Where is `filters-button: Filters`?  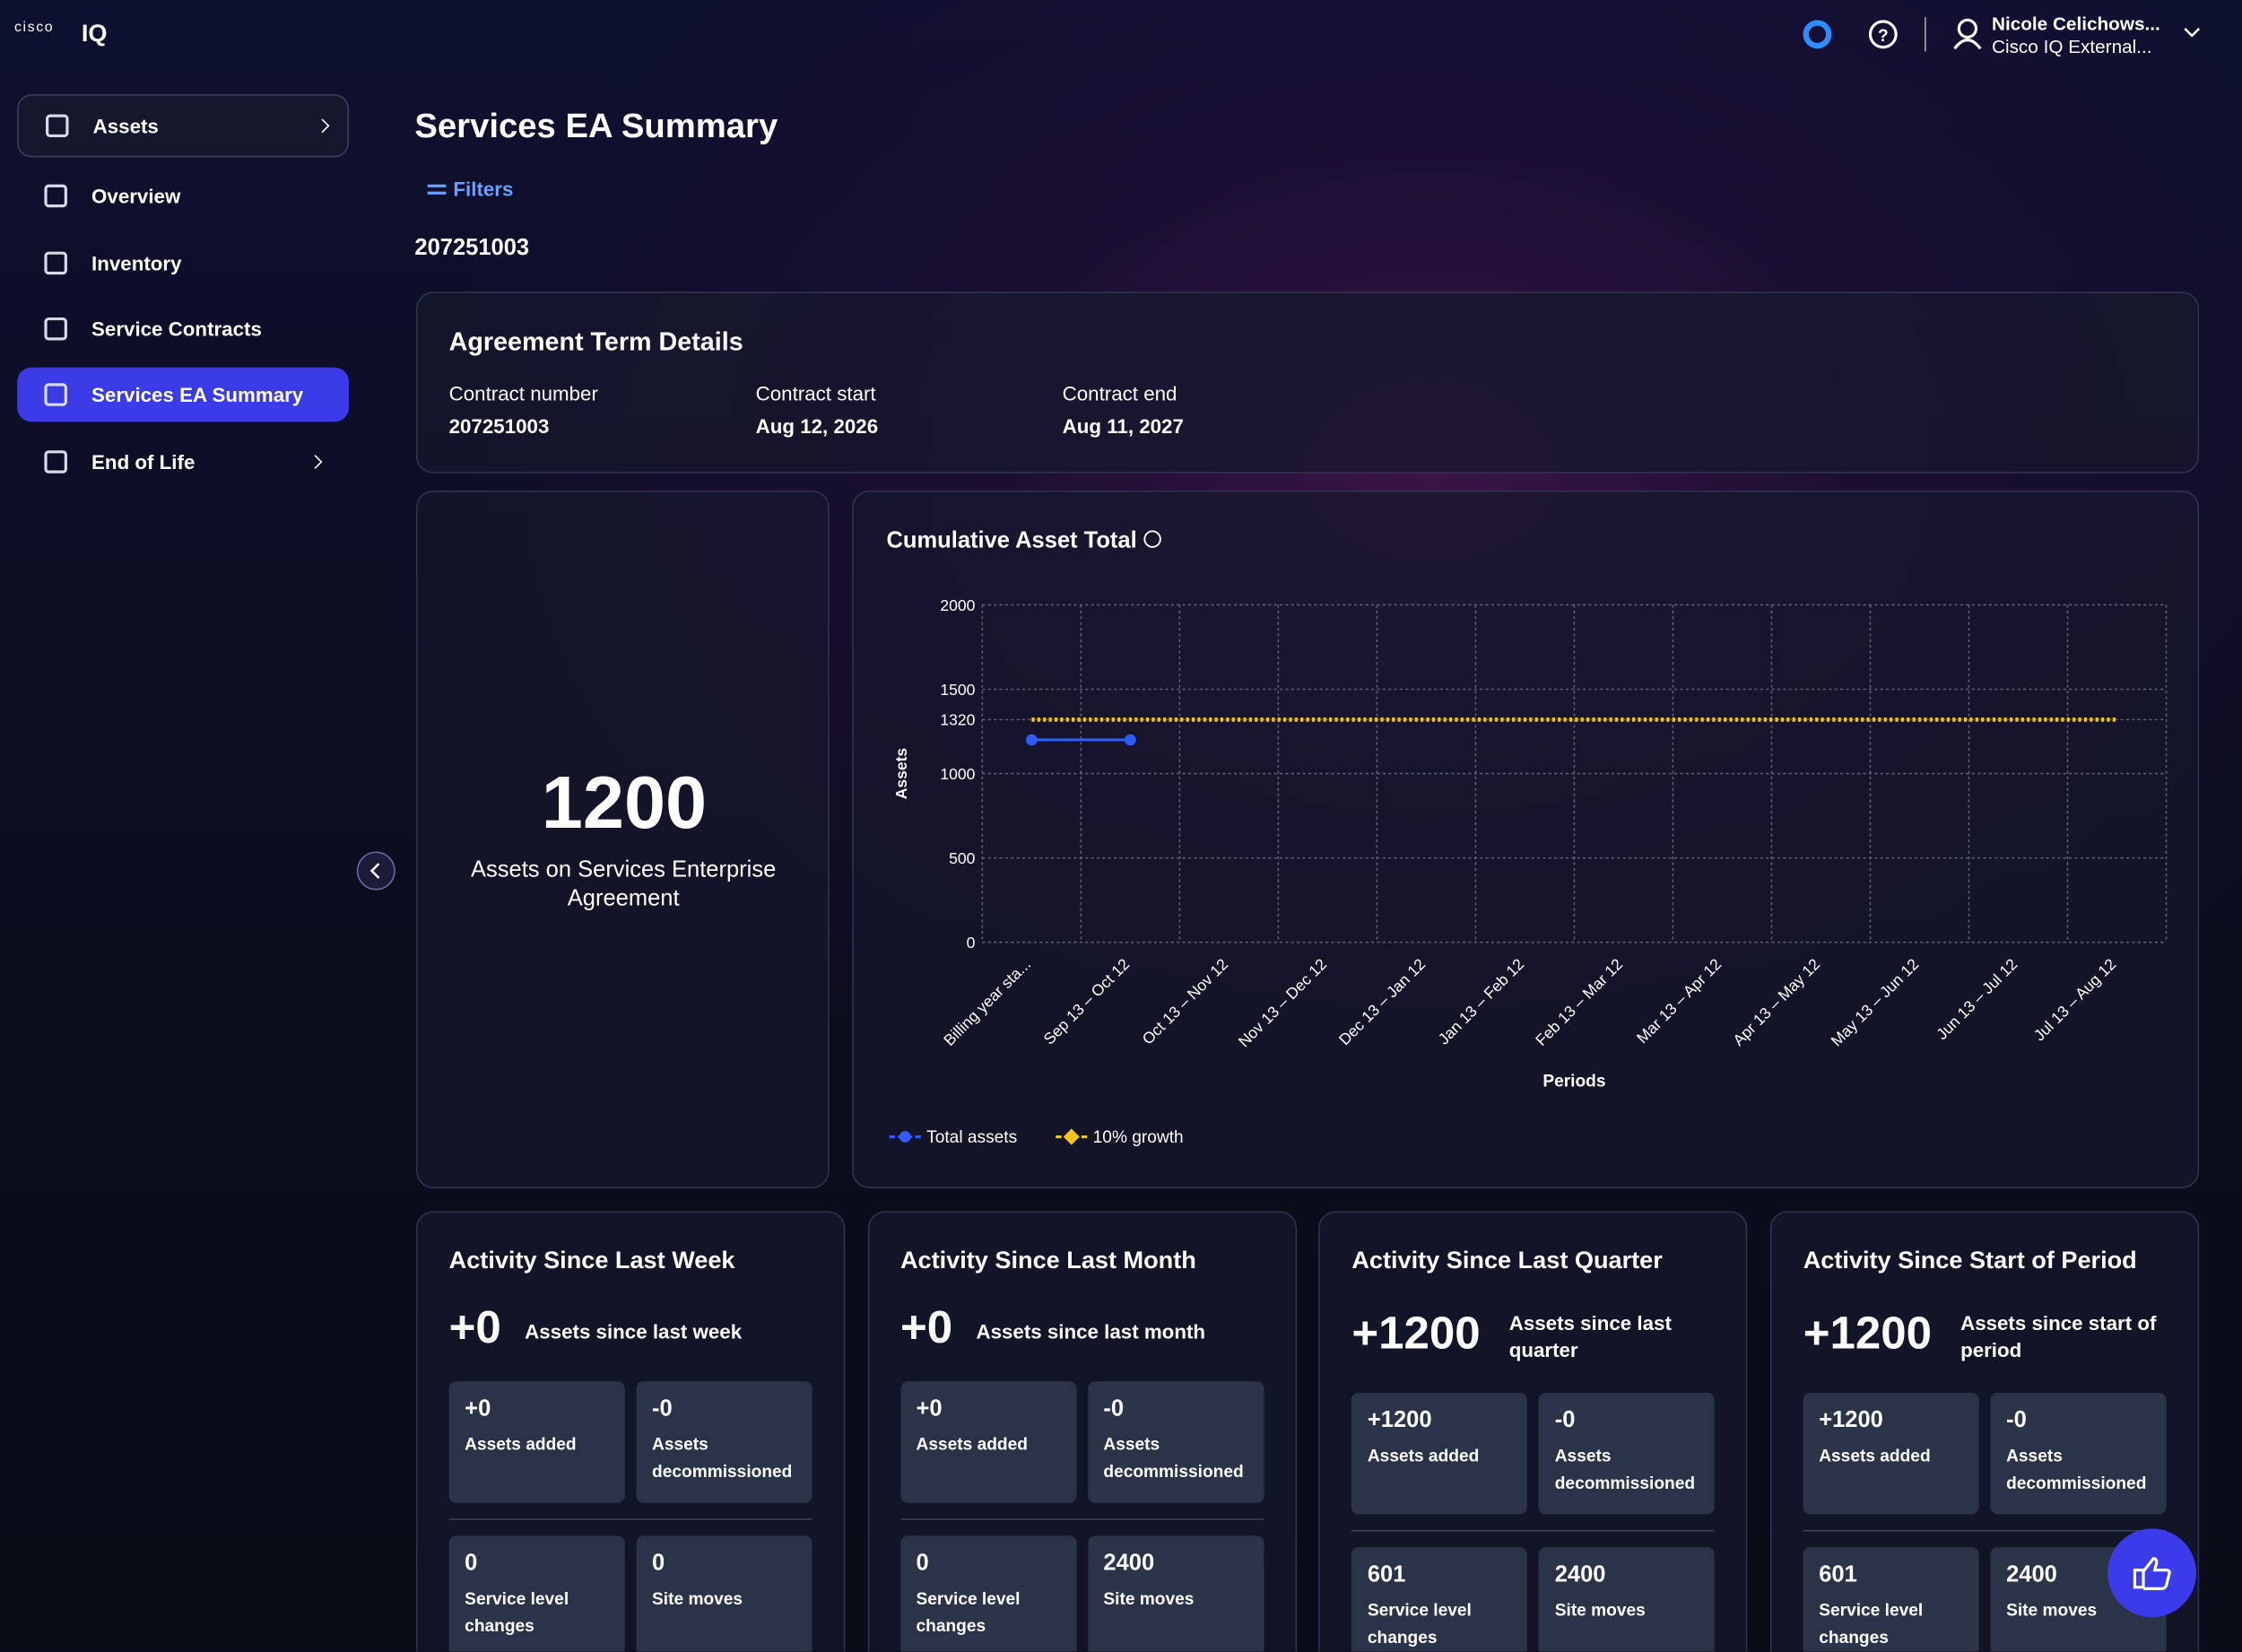
filters-button: Filters is located at coordinates (471, 189).